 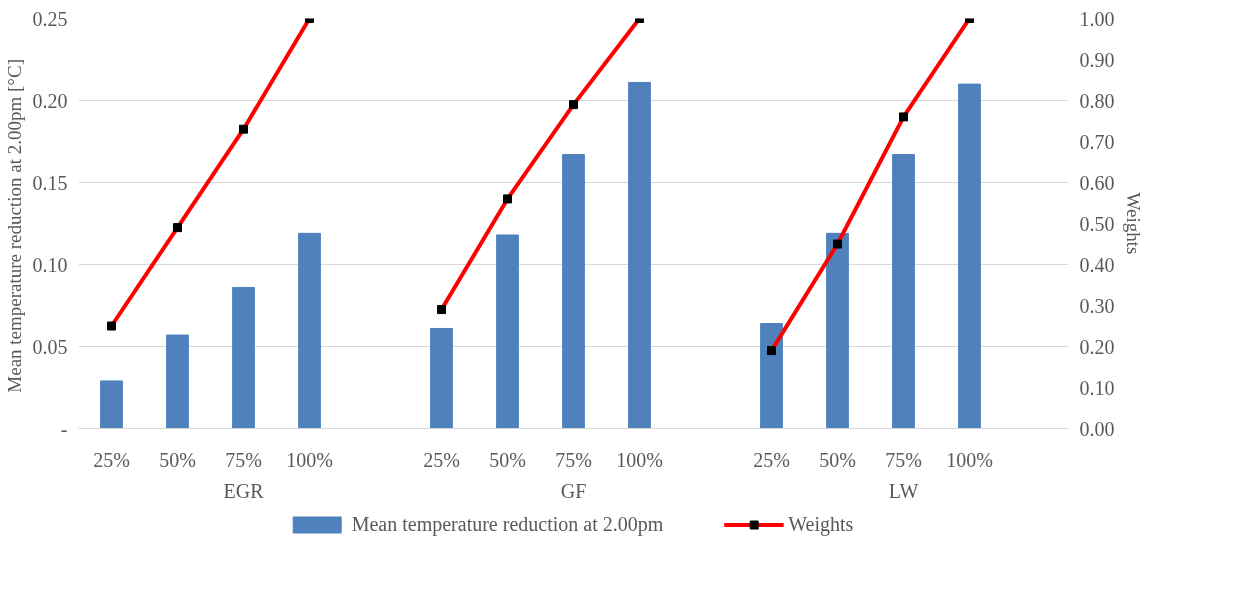 What do you see at coordinates (1097, 182) in the screenshot?
I see `y2-tick-label: 0.60` at bounding box center [1097, 182].